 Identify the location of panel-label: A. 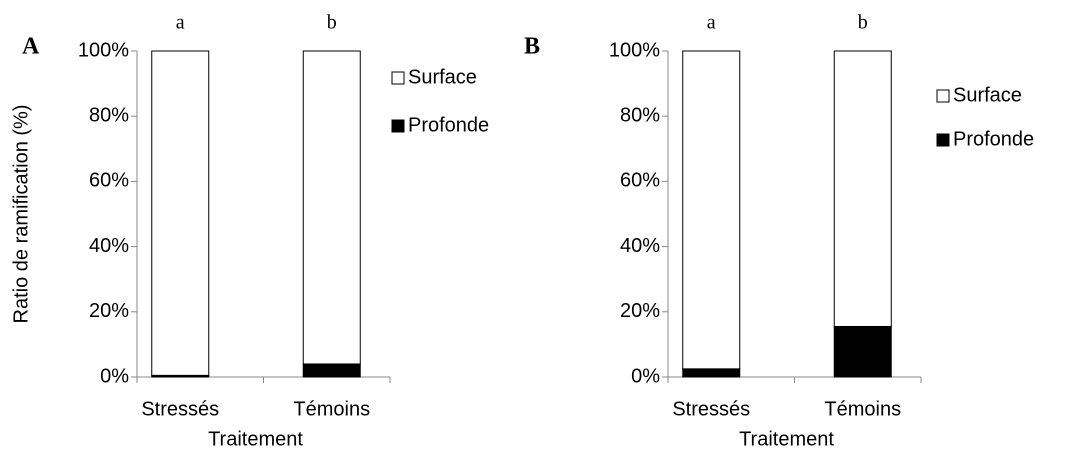
(31, 47).